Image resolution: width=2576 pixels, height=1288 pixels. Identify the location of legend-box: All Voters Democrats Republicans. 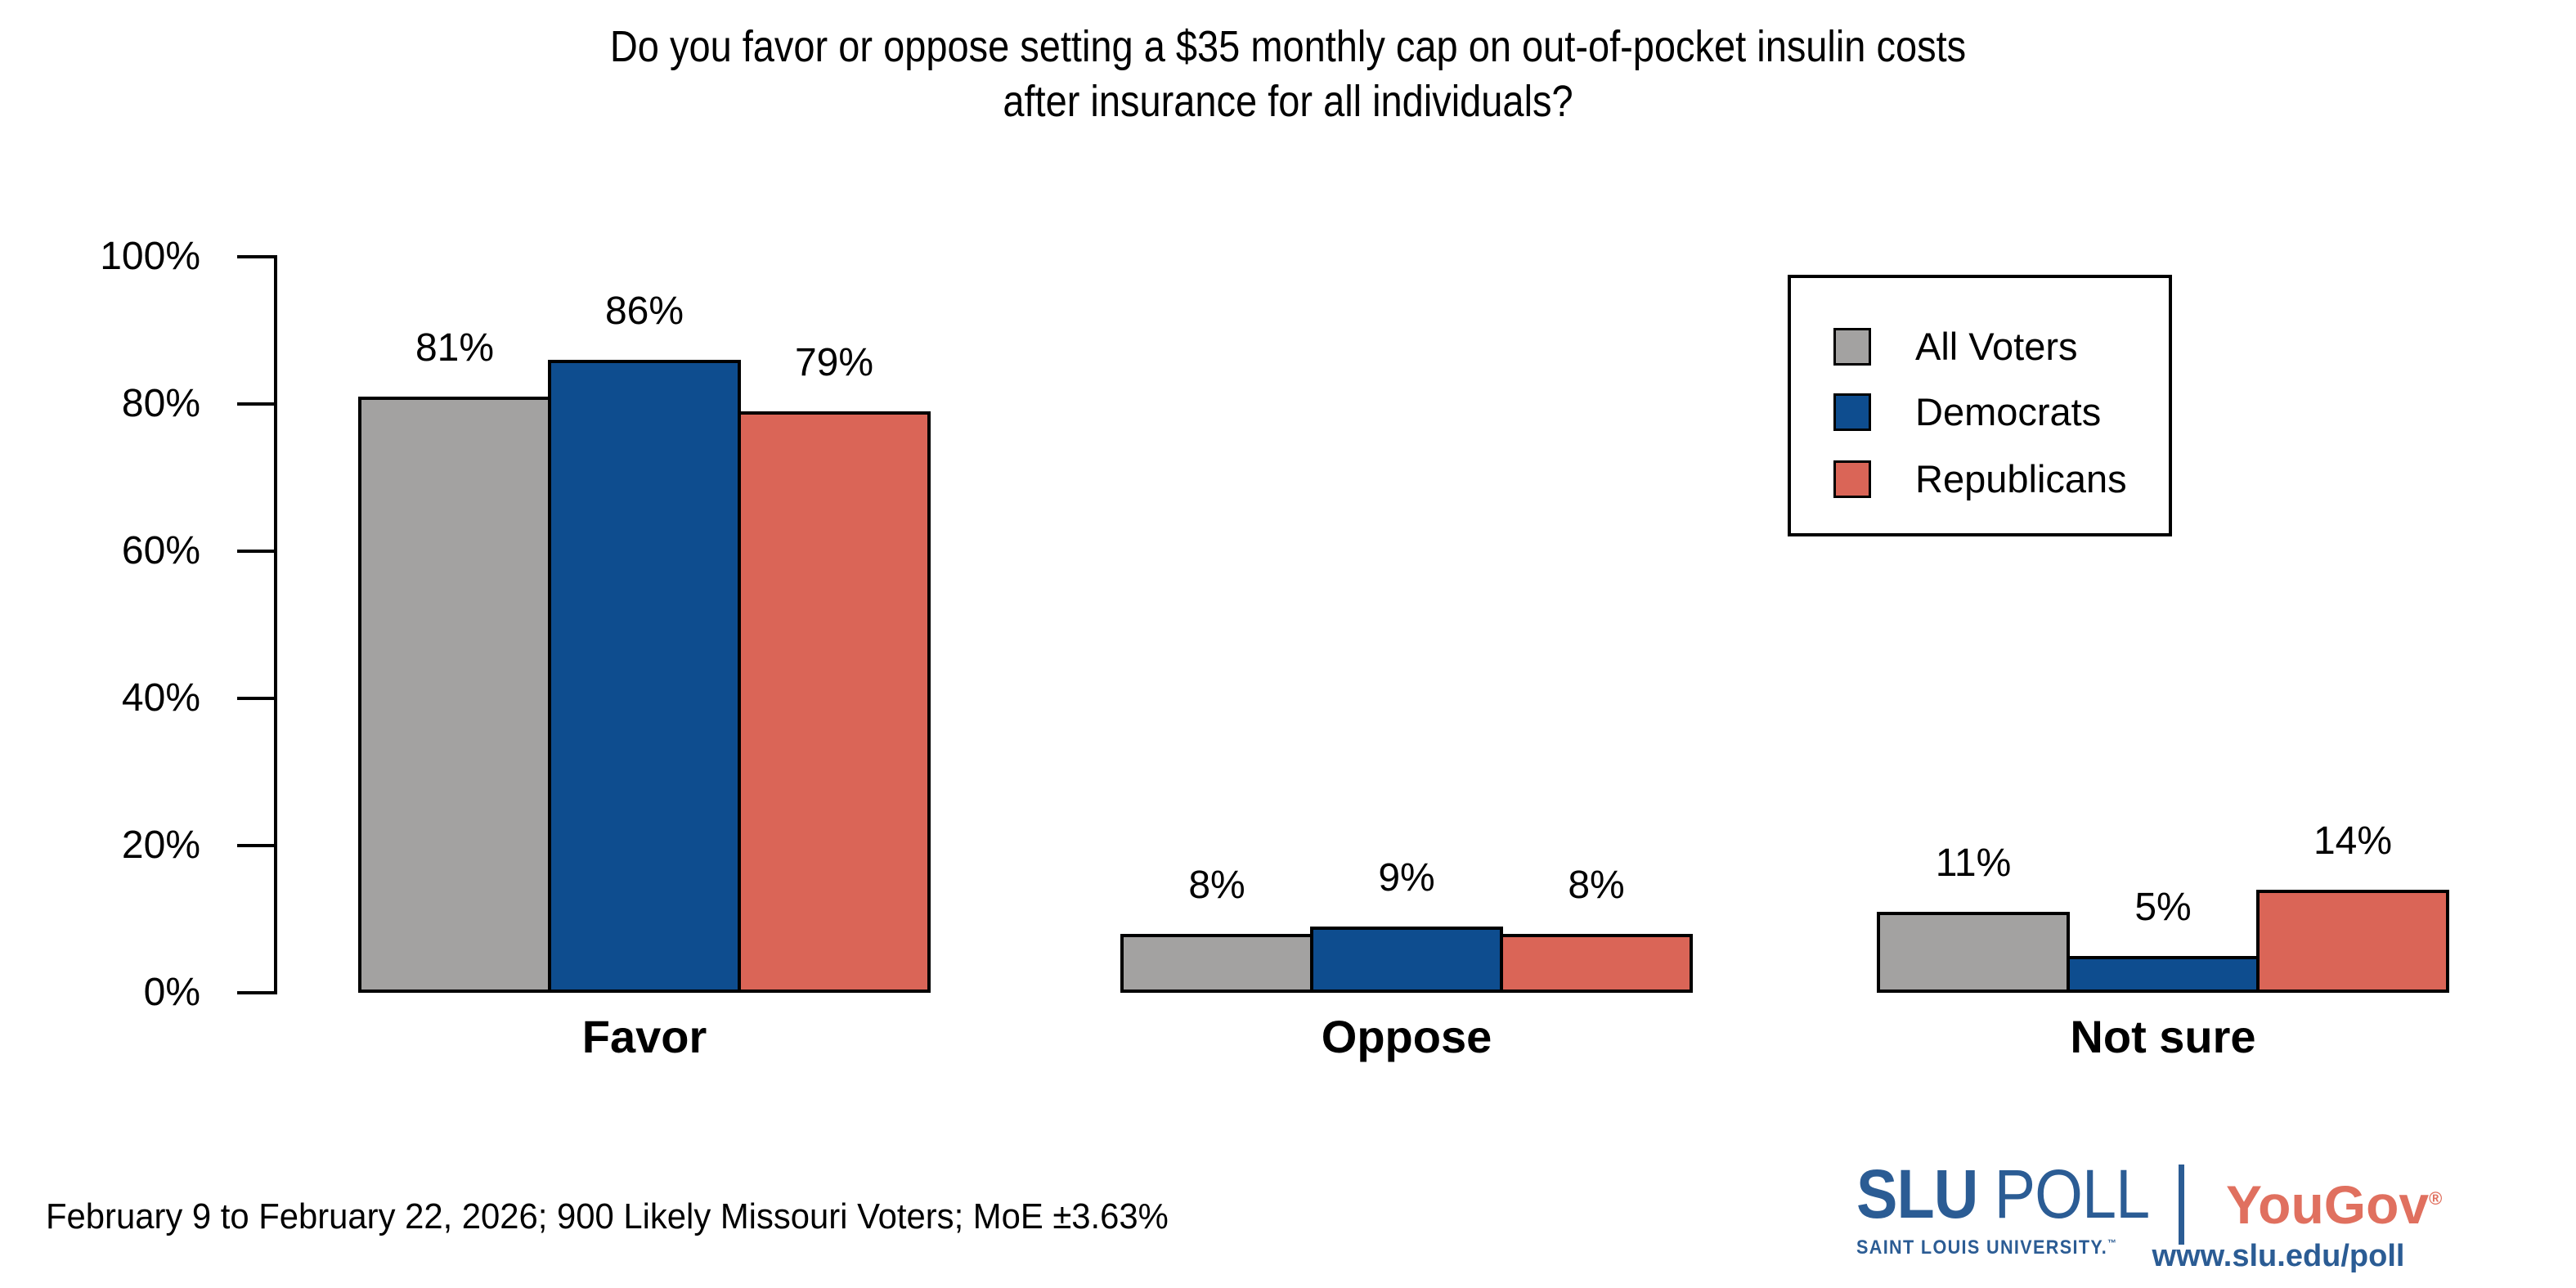
(1980, 405).